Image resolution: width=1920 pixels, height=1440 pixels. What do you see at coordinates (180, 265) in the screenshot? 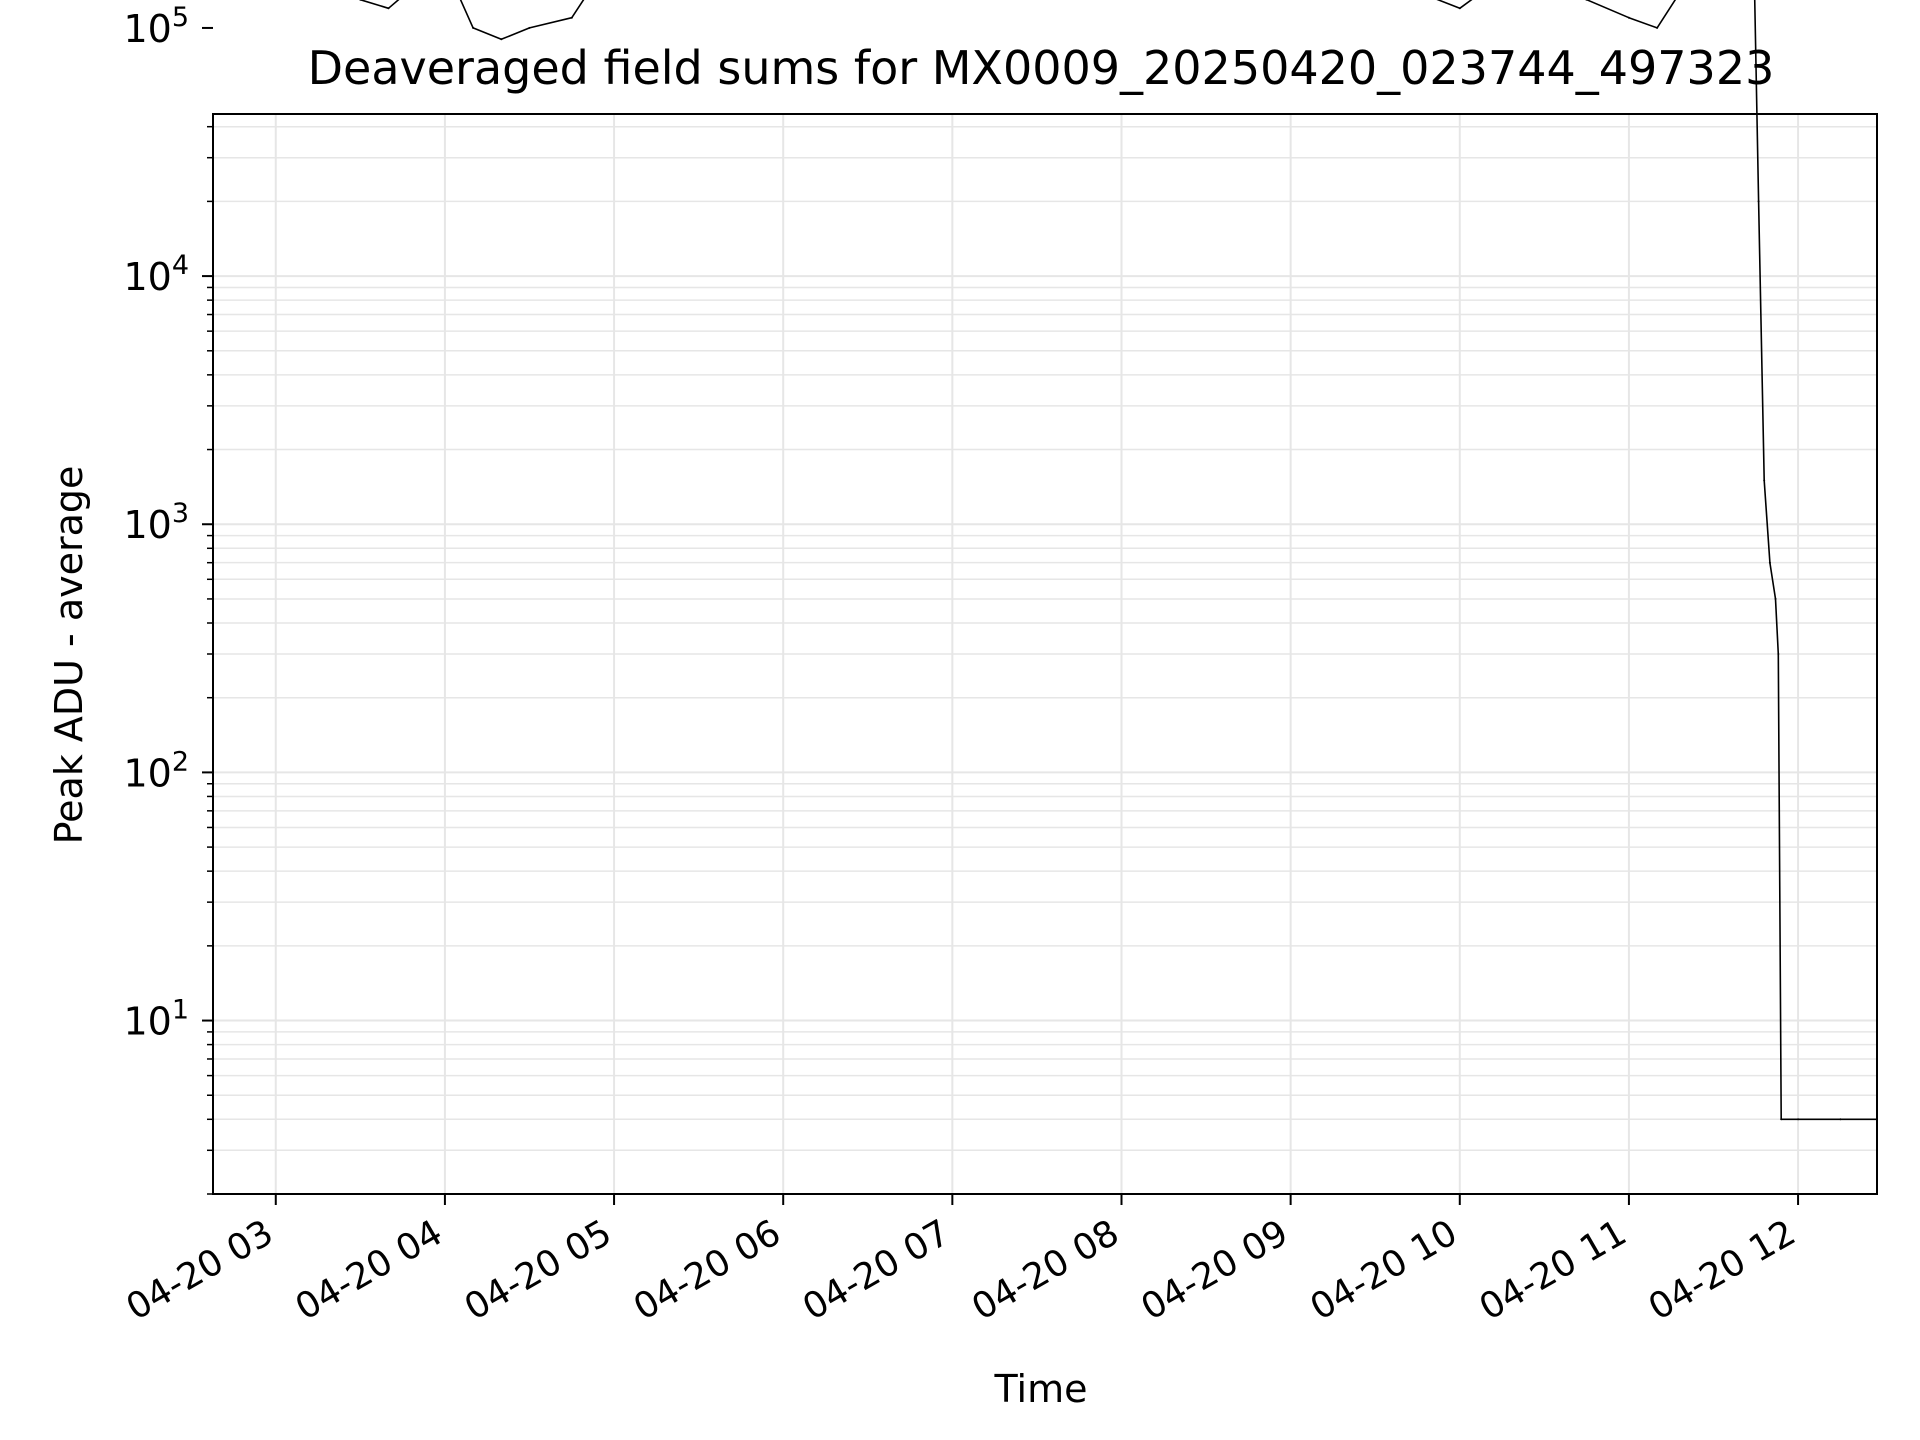
I see `y-tick-label-exponent: 4` at bounding box center [180, 265].